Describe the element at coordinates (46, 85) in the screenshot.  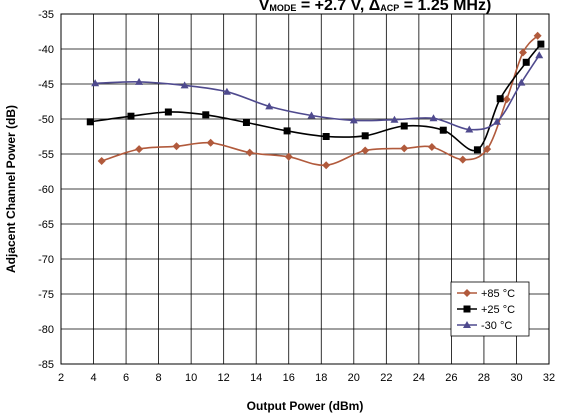
I see `y-tick-label: -45` at that location.